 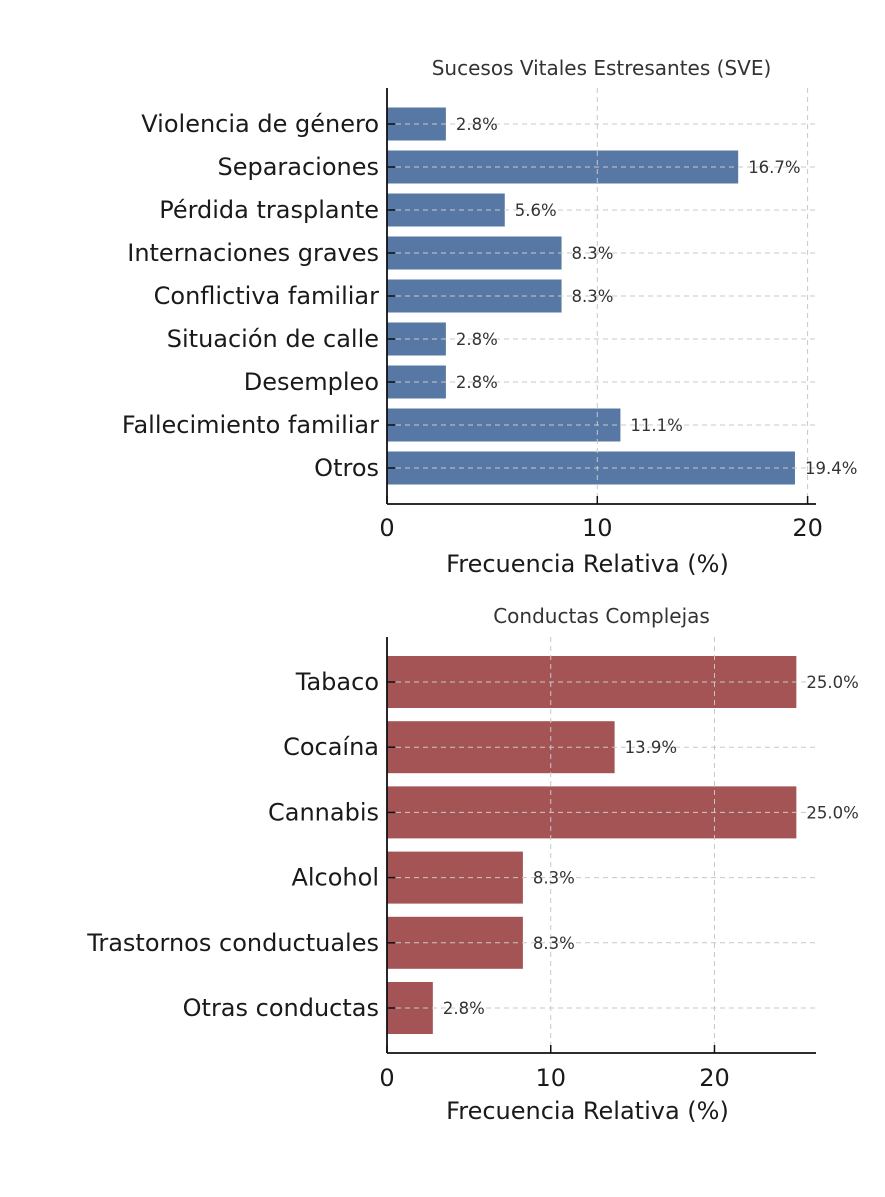 What do you see at coordinates (774, 167) in the screenshot?
I see `data-label: 16.7%` at bounding box center [774, 167].